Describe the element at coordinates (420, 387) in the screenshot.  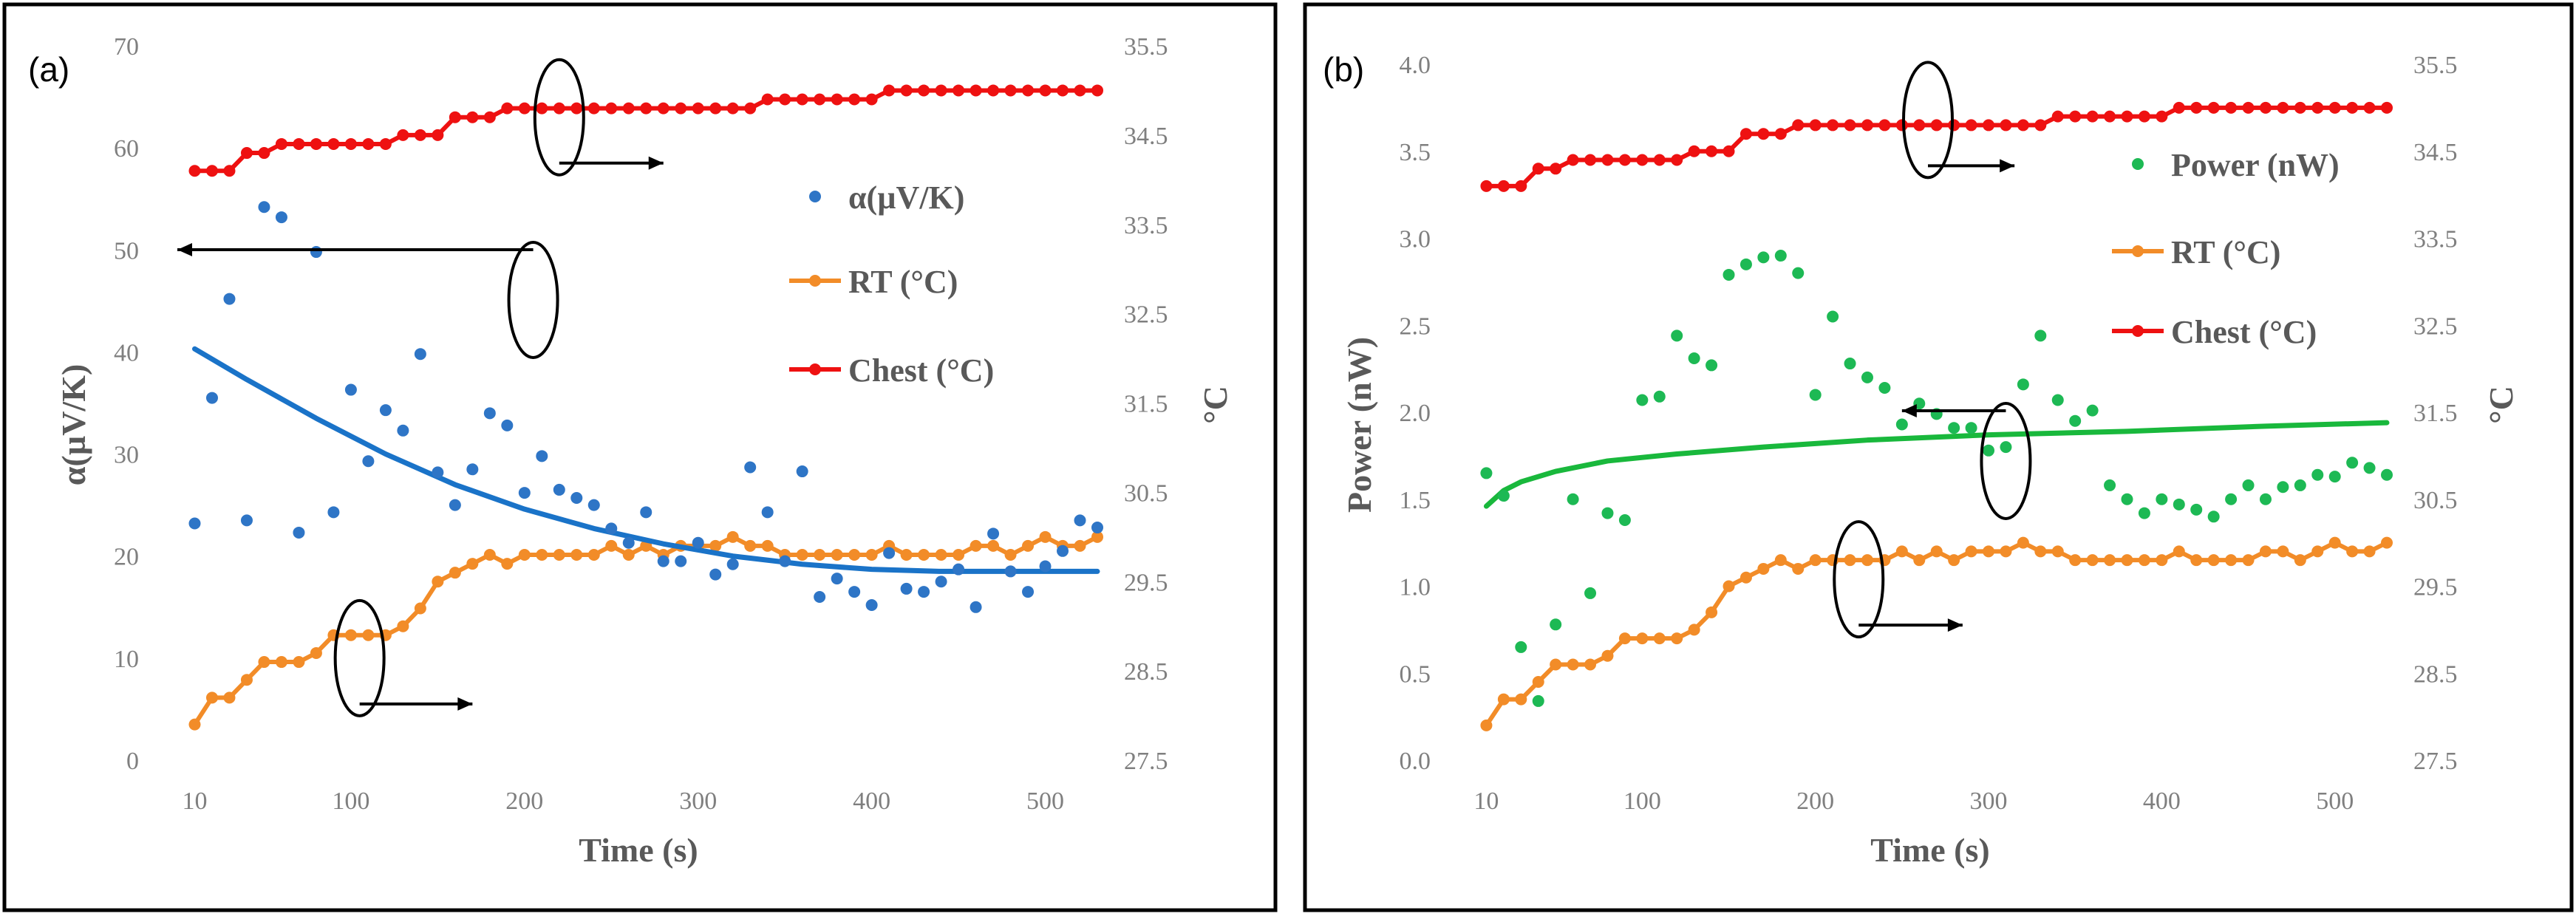
I see `panel-a-annotations` at that location.